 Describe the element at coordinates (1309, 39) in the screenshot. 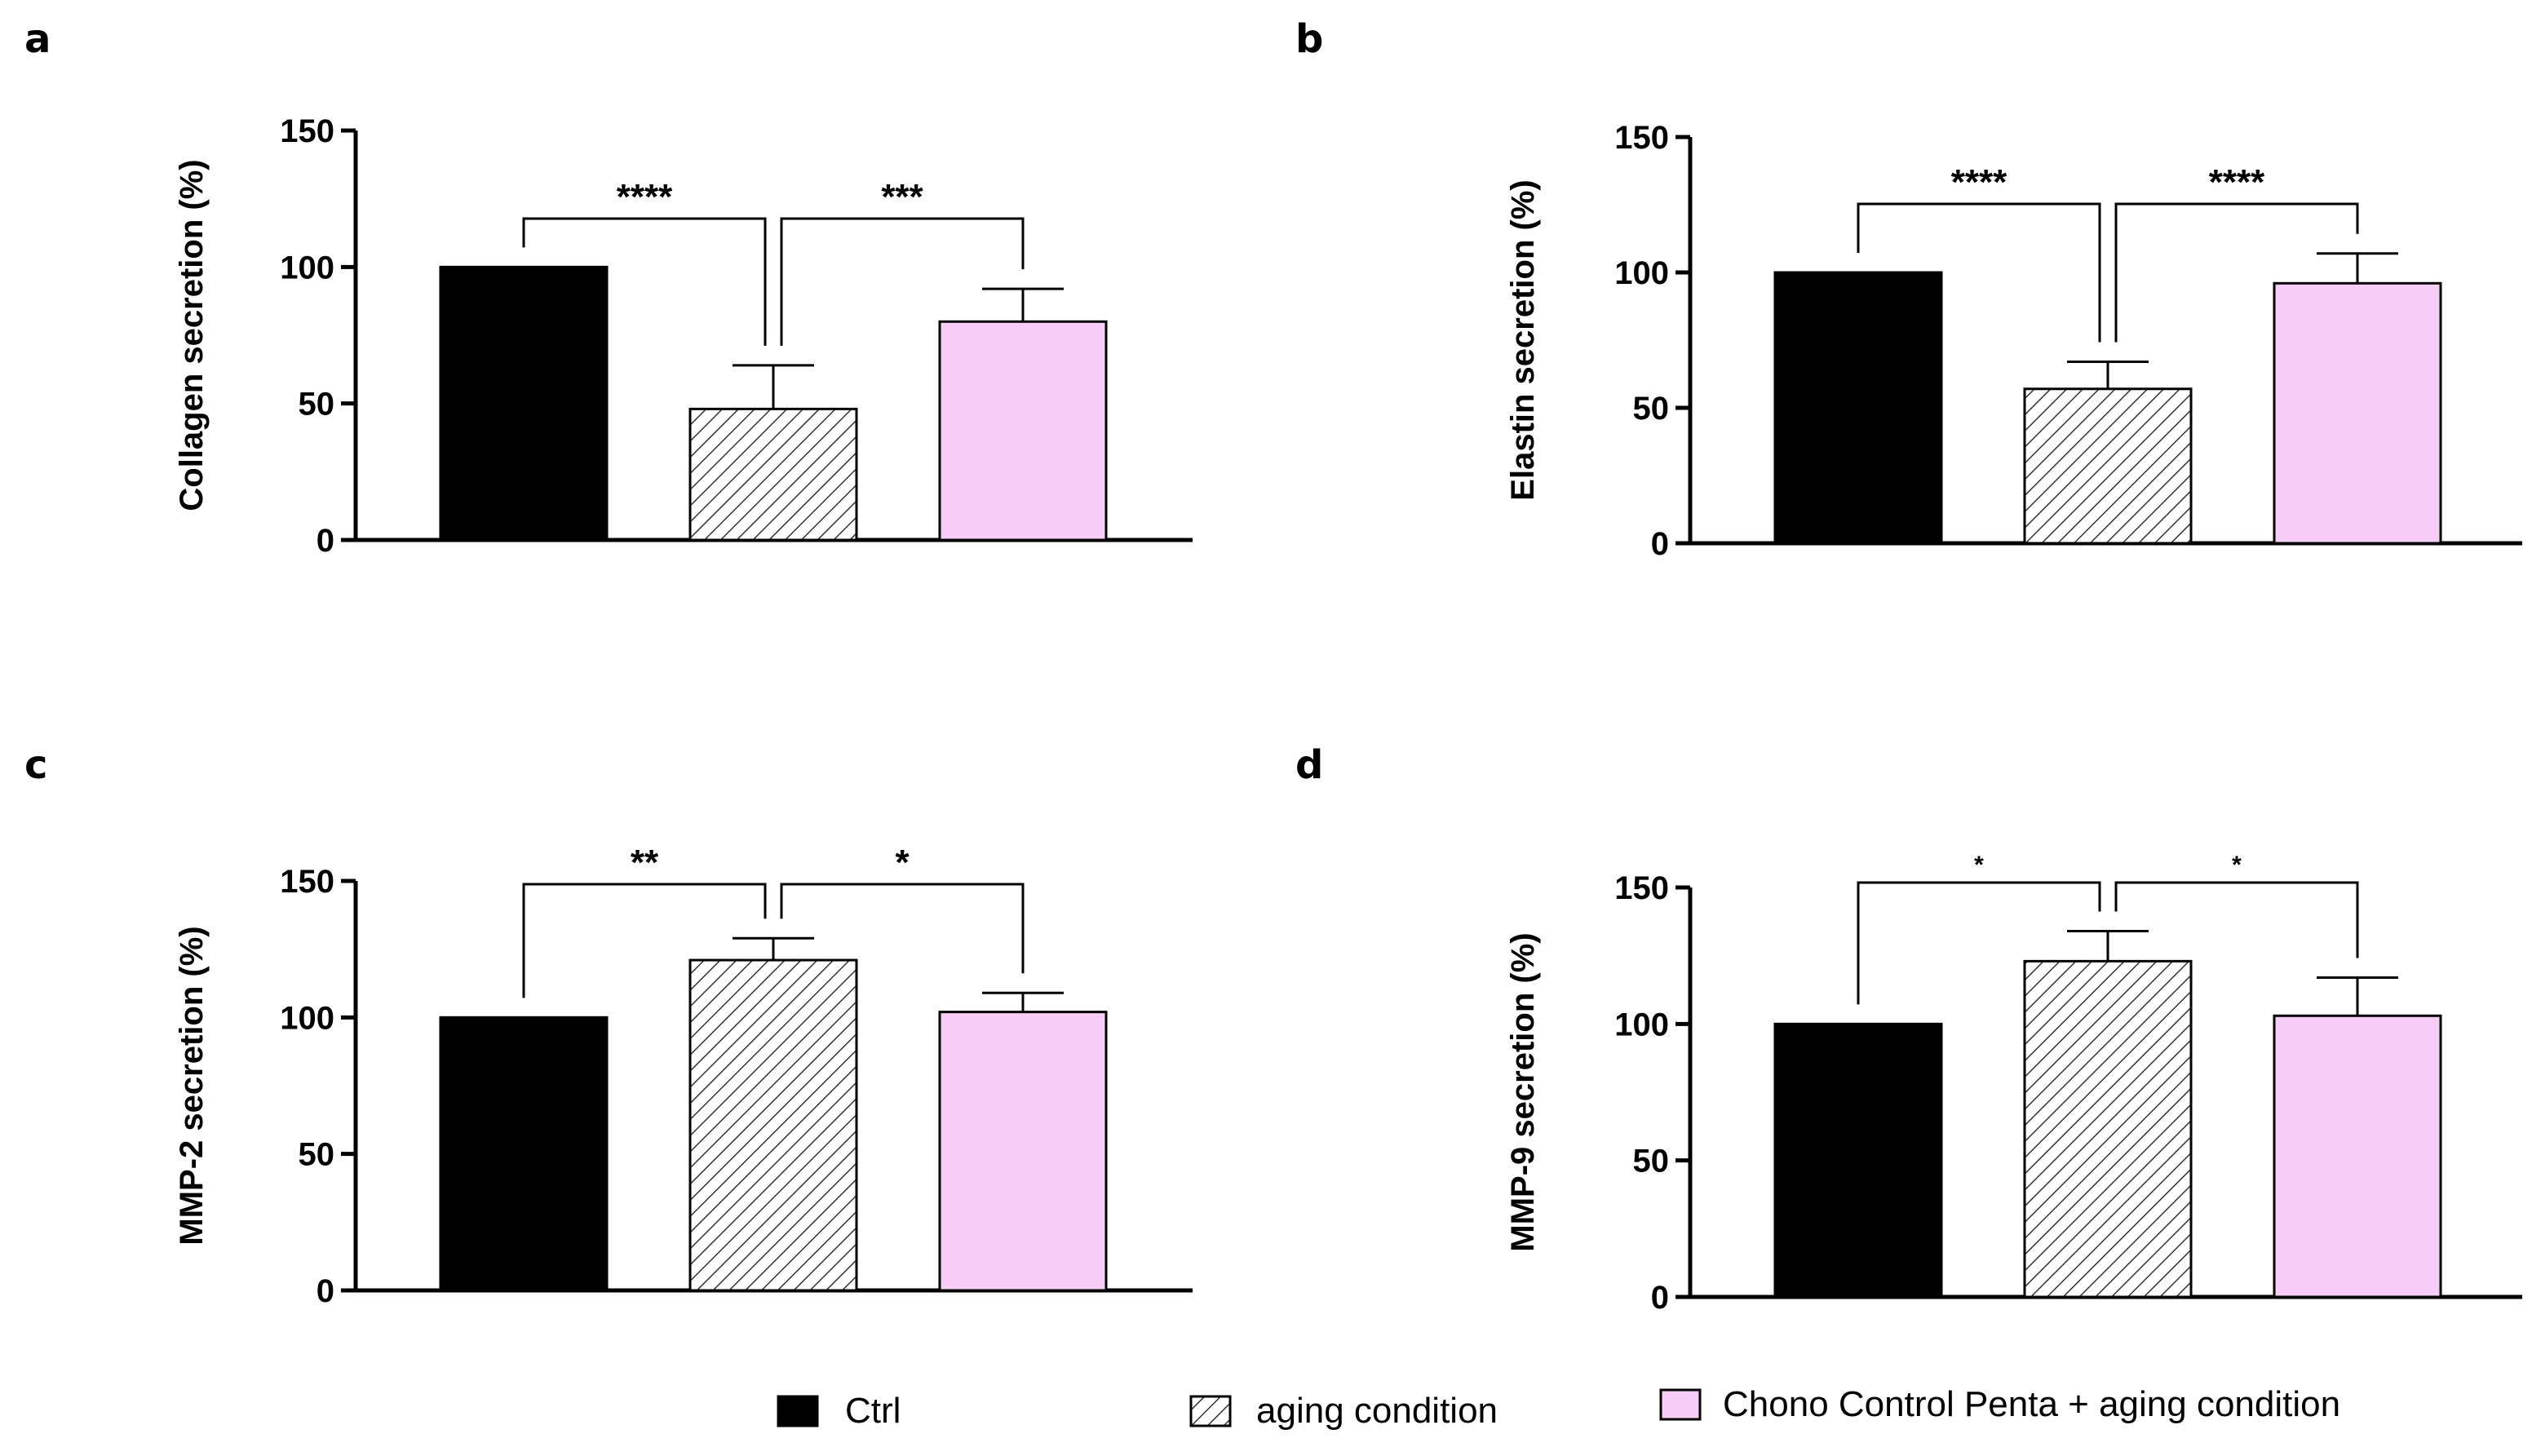

I see `panel-letter: b` at that location.